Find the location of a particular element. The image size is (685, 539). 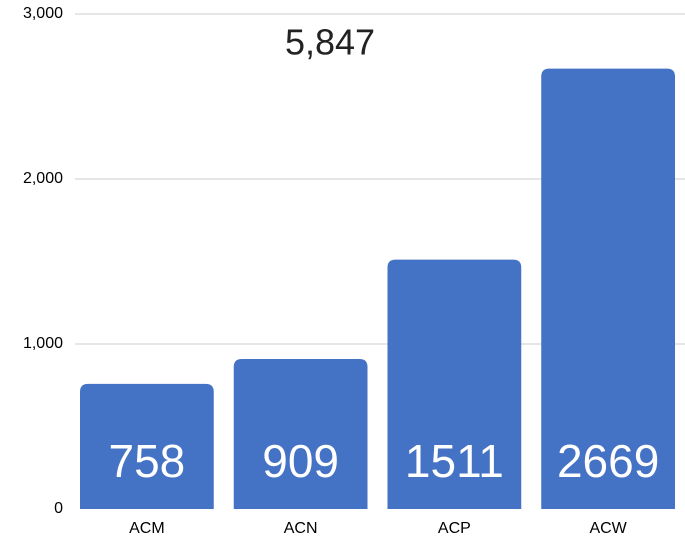

data-label: 2669 is located at coordinates (608, 461).